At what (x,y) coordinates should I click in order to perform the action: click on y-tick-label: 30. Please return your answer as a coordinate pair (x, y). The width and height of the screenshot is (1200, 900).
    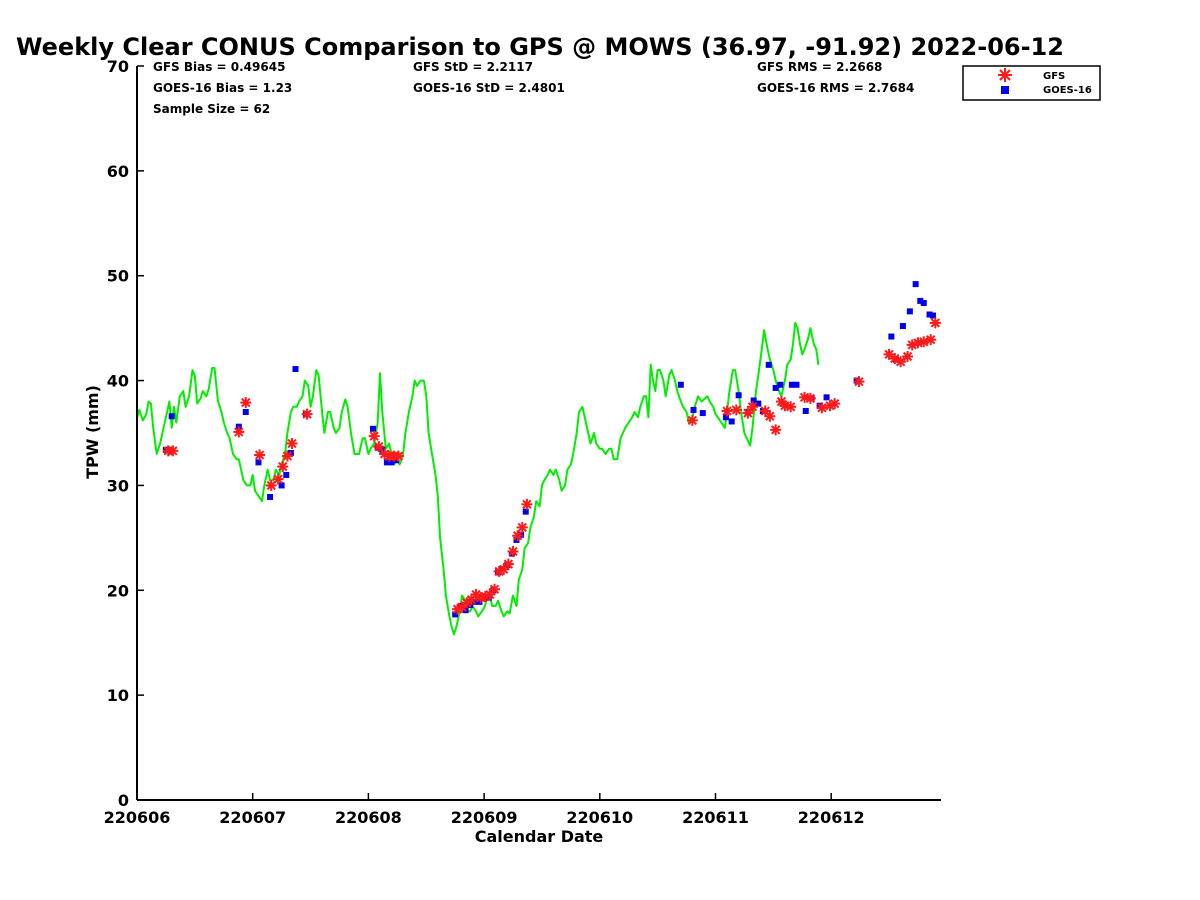
    Looking at the image, I should click on (118, 485).